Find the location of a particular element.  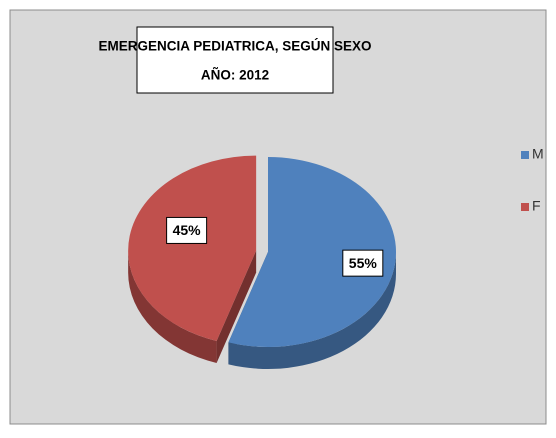

slice-face is located at coordinates (236, 306).